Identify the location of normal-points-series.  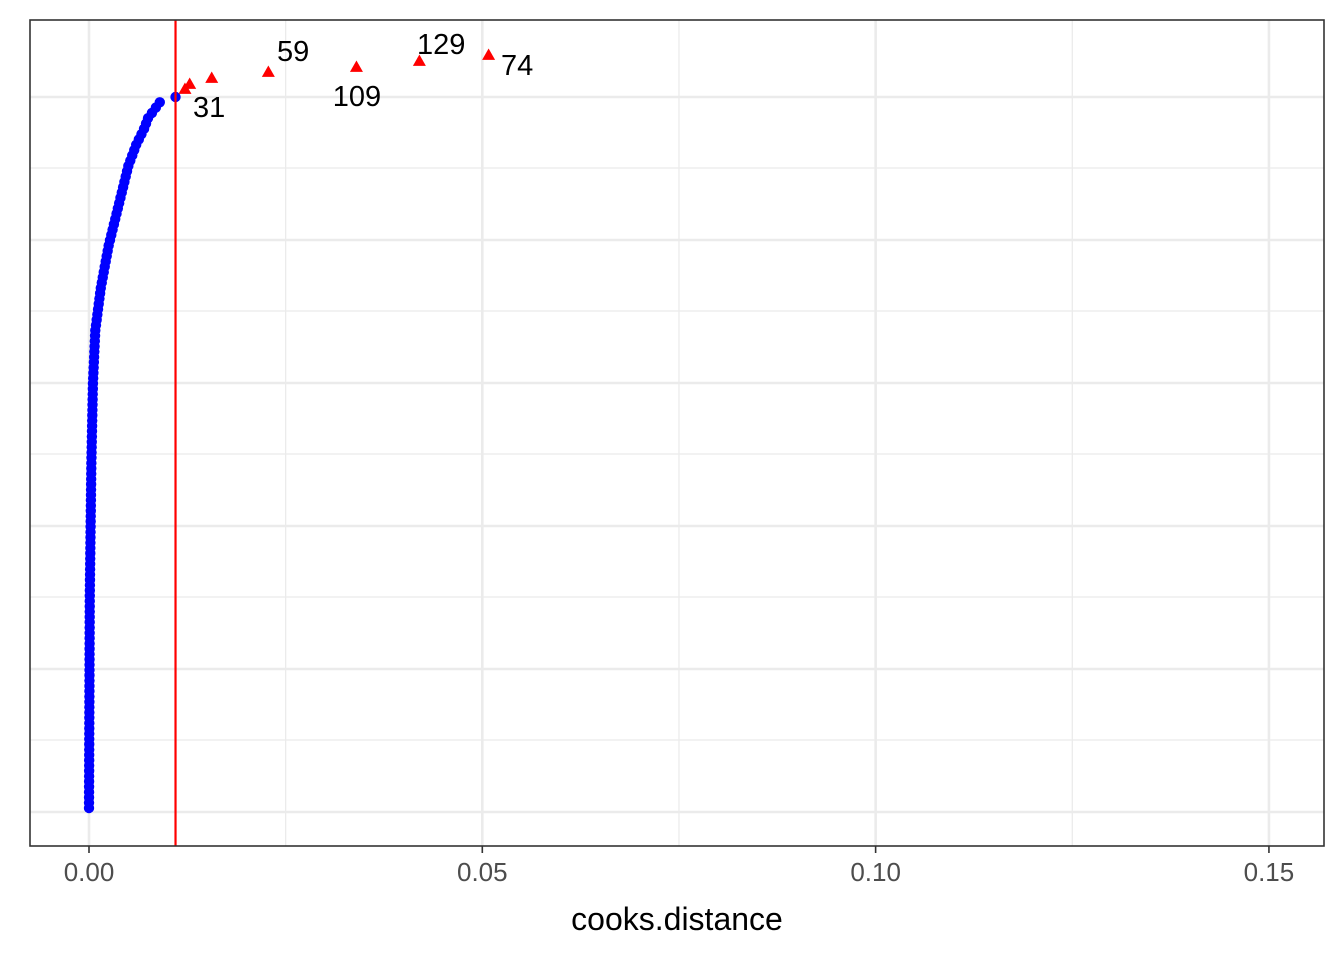
(132, 452).